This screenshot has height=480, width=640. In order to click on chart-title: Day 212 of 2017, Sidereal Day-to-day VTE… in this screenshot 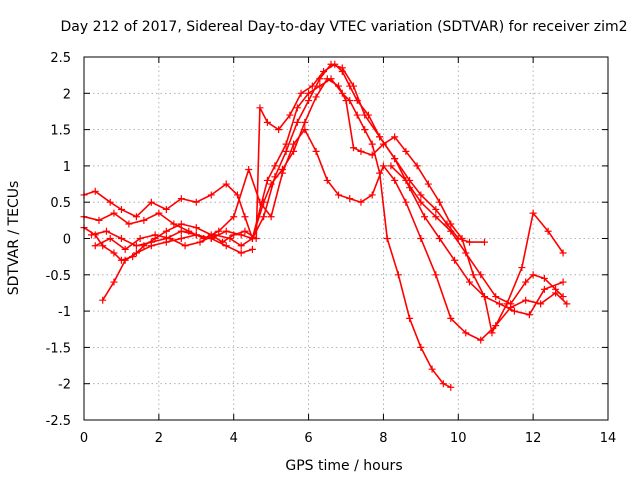, I will do `click(344, 27)`.